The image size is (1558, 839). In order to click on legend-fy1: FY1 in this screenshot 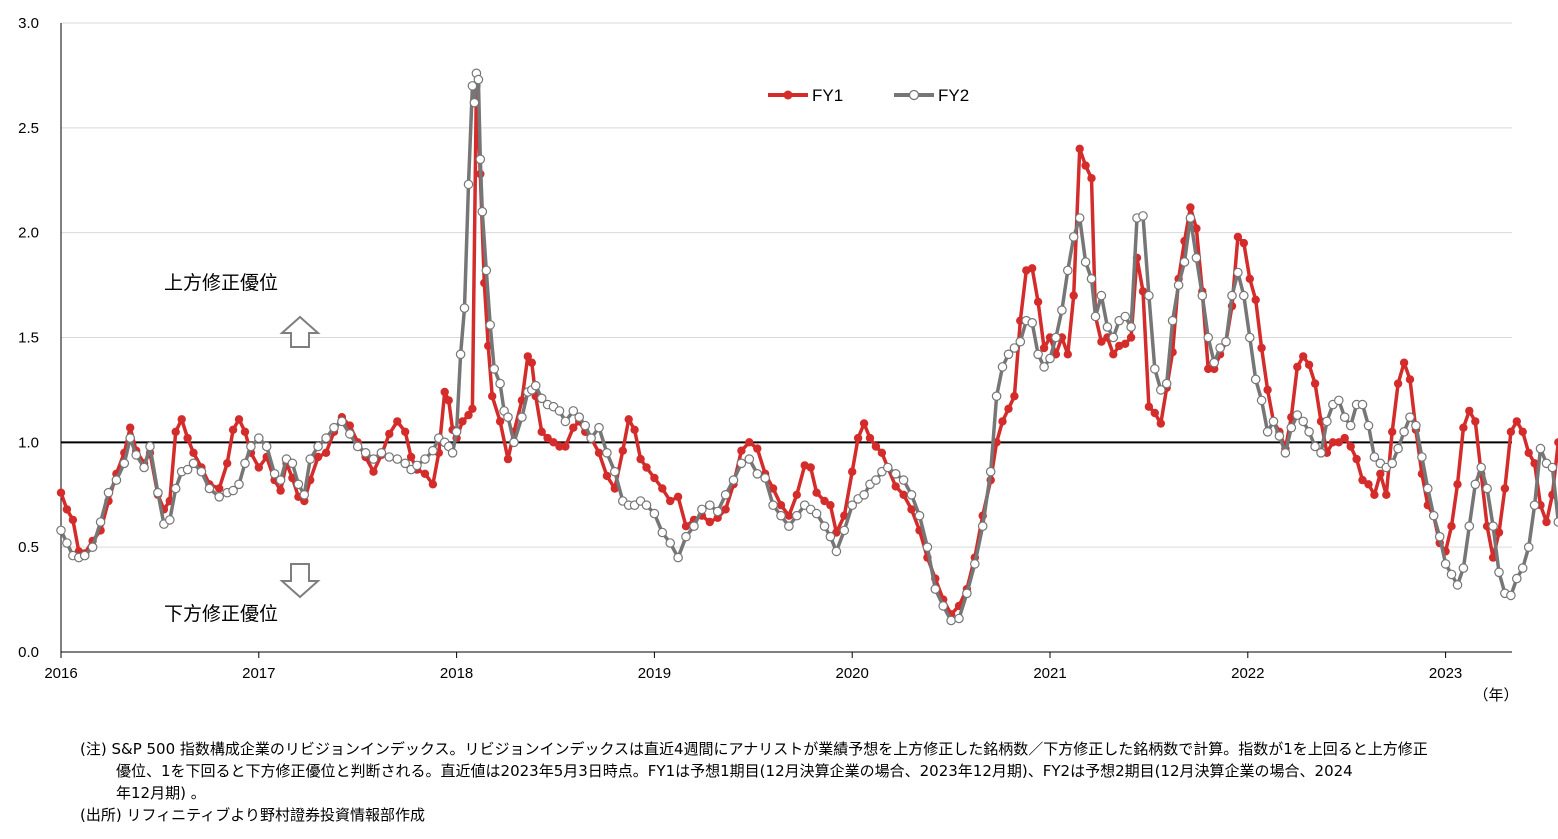, I will do `click(805, 95)`.